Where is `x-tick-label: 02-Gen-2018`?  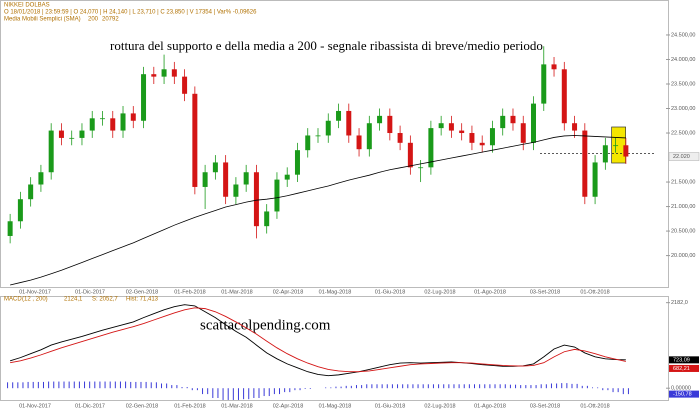 x-tick-label: 02-Gen-2018 is located at coordinates (142, 406).